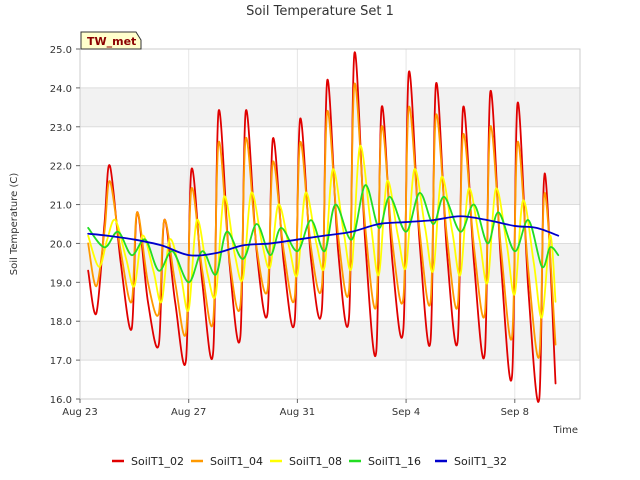  I want to click on y-tick-label: 17.0, so click(61, 361).